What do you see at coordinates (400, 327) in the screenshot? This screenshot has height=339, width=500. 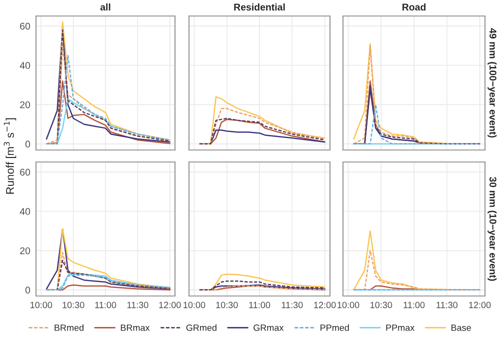 I see `legend-label: PPmax` at bounding box center [400, 327].